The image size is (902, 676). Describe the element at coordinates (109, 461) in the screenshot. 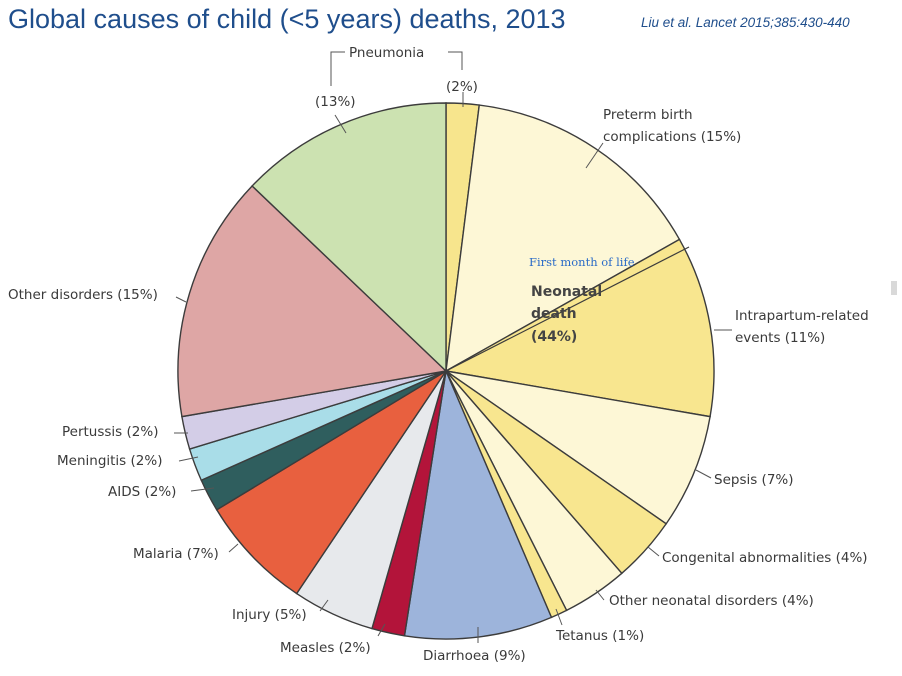

I see `slice-label-meningitis: Meningitis (2%)` at that location.